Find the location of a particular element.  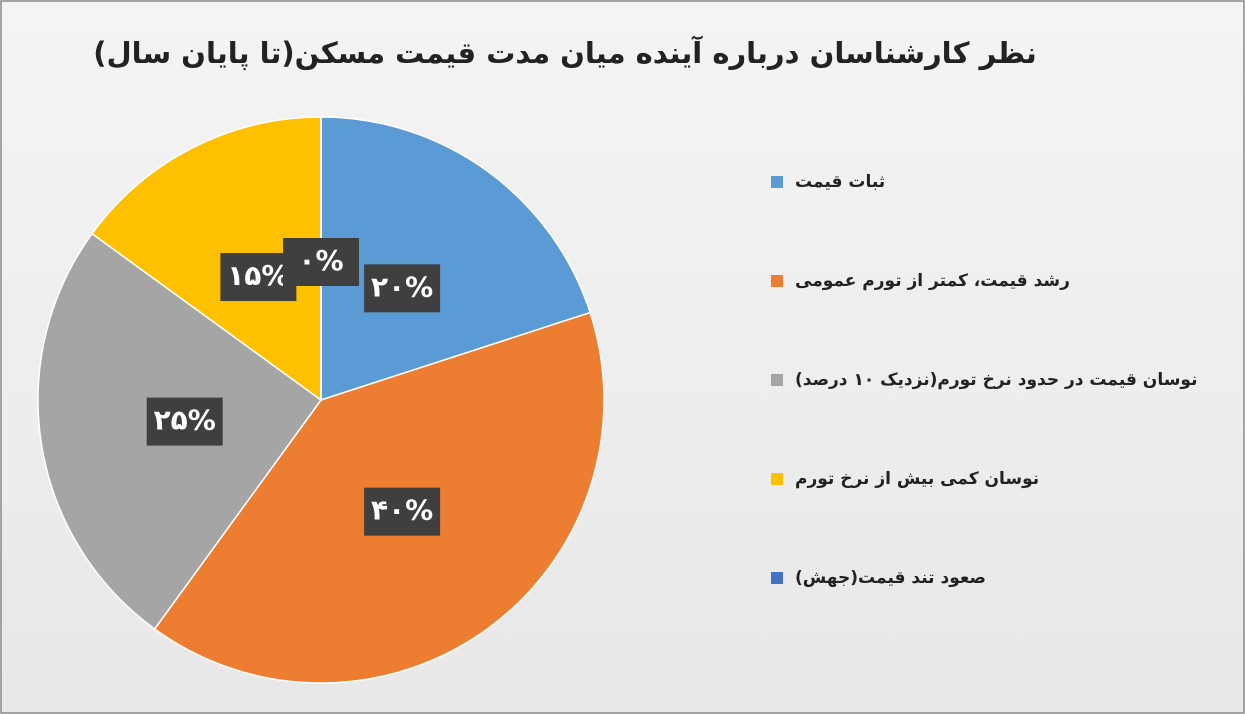

data-label: ۲۵% is located at coordinates (185, 420).